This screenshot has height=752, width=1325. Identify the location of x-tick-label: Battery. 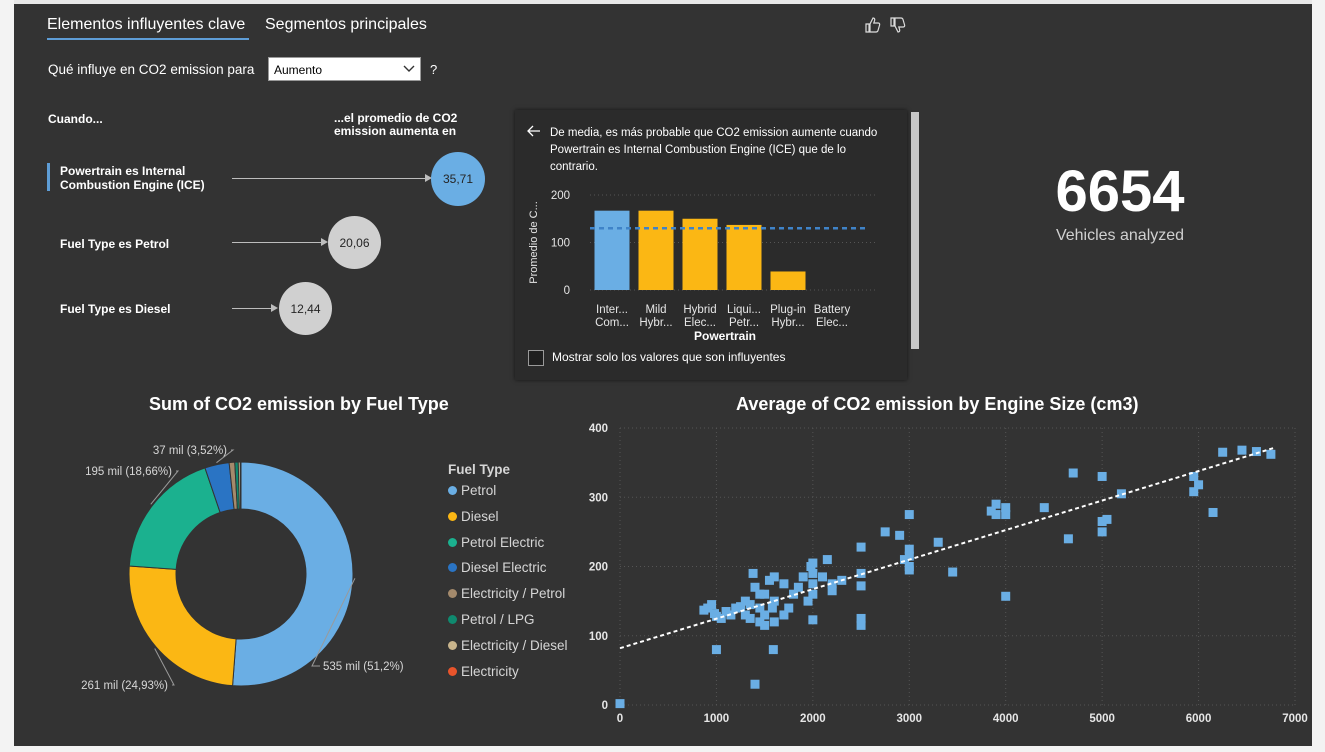
(832, 310).